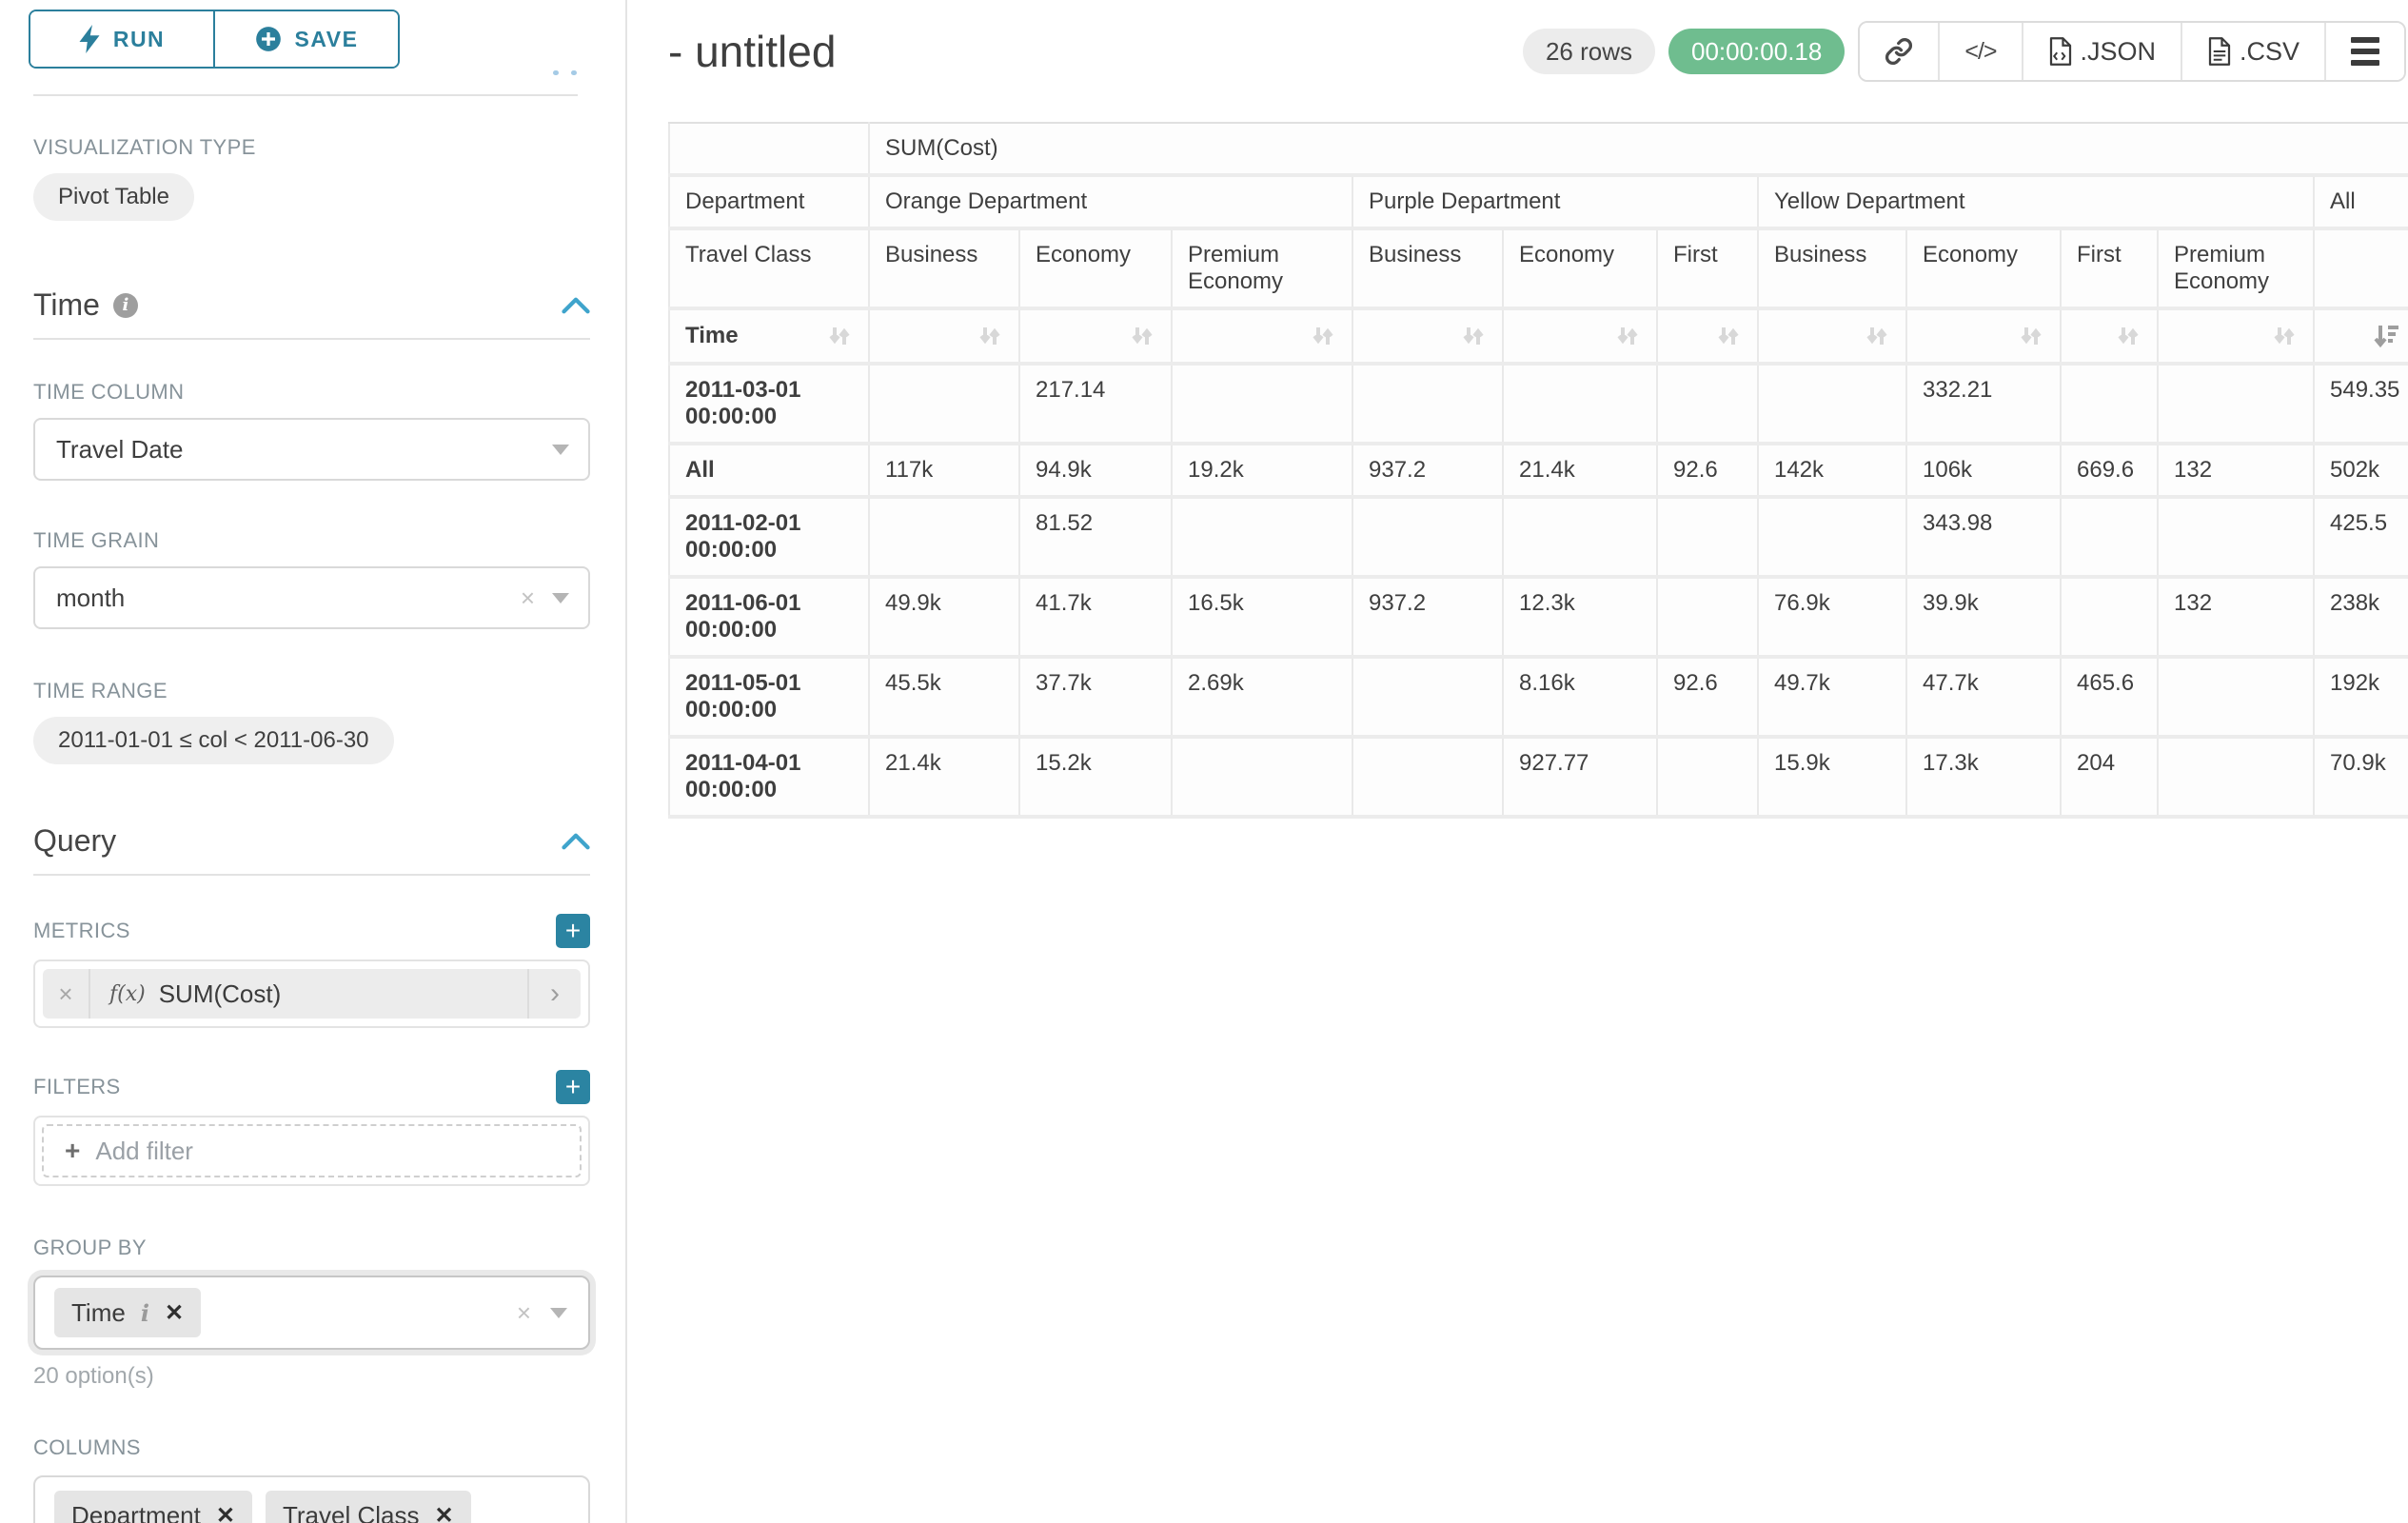 This screenshot has height=1523, width=2408. What do you see at coordinates (87, 1447) in the screenshot?
I see `columns-label: COLUMNS` at bounding box center [87, 1447].